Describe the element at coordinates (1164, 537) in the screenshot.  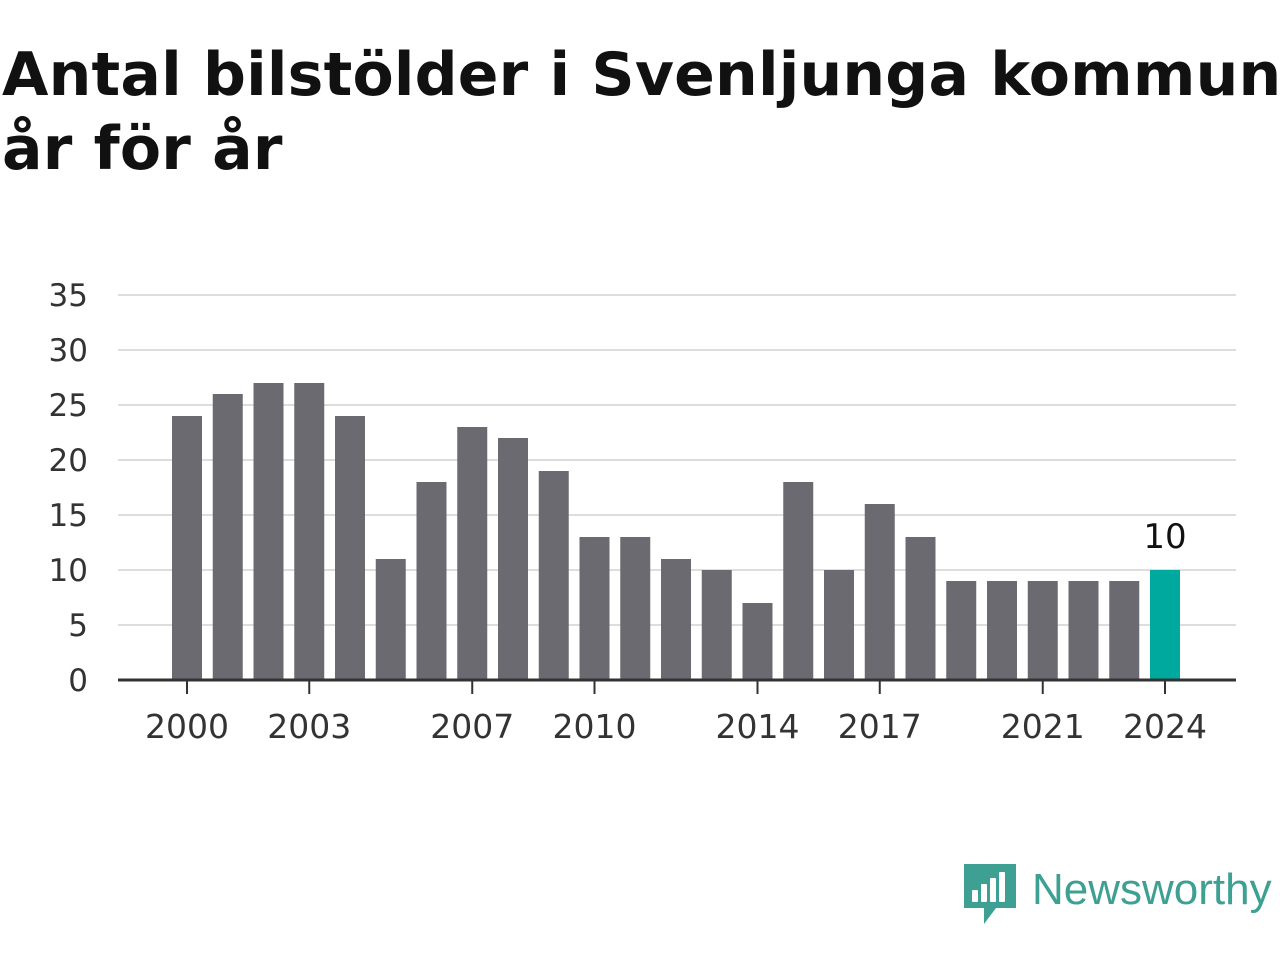
I see `data-label: 10` at that location.